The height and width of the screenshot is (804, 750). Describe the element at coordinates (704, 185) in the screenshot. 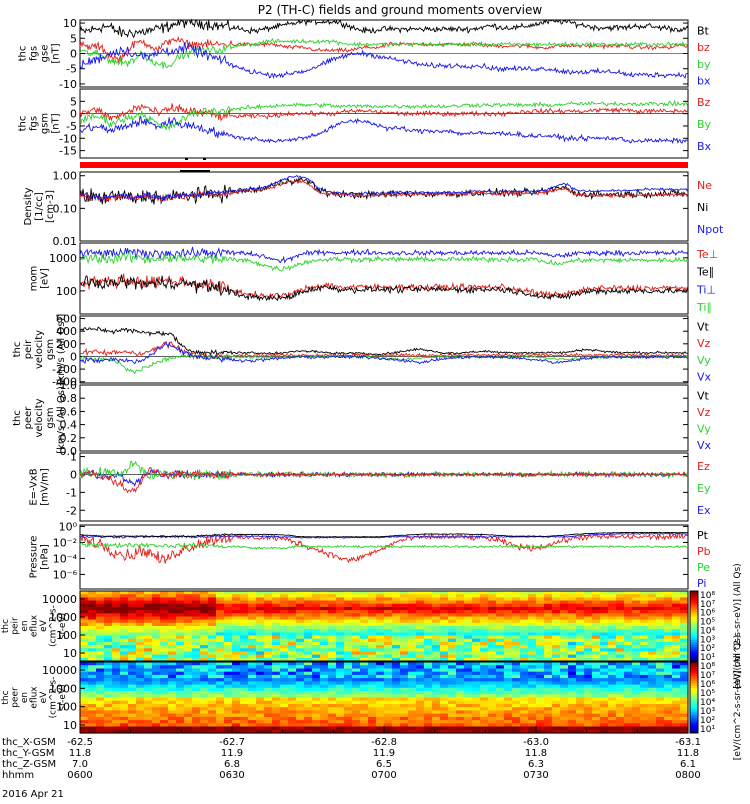

I see `legend-Ne: Ne` at that location.